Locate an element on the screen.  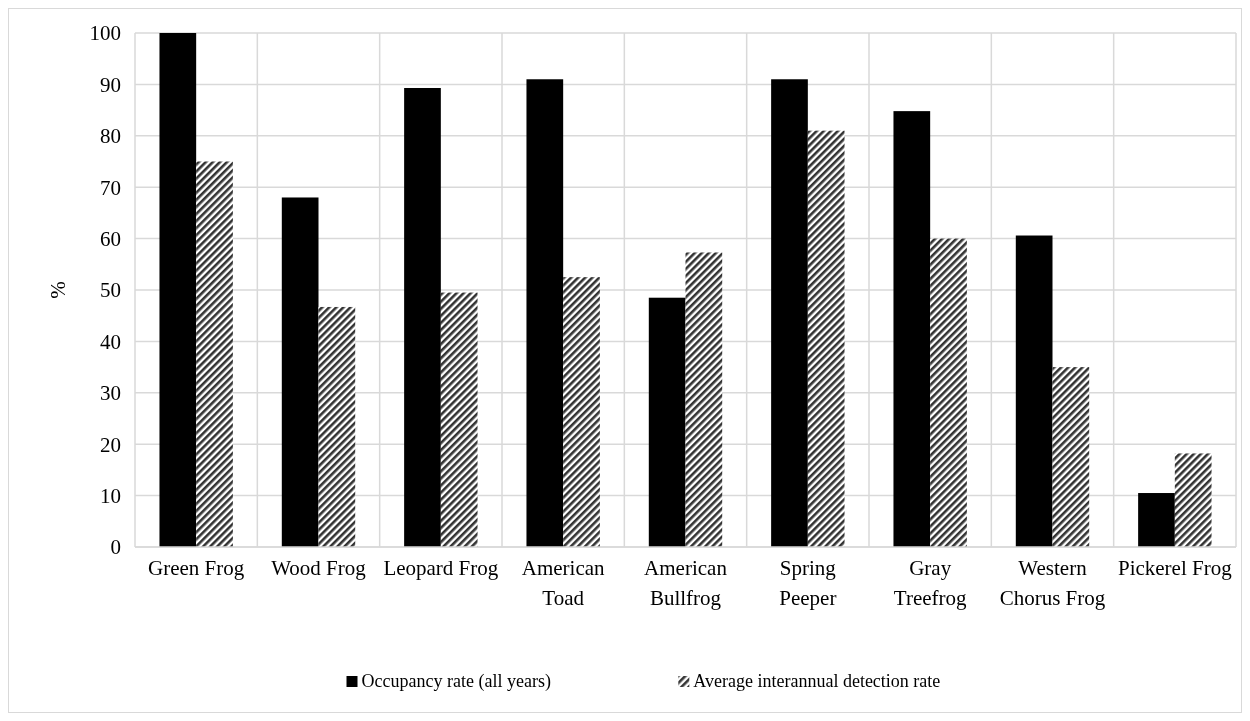
y-tick-label: 20 is located at coordinates (110, 444).